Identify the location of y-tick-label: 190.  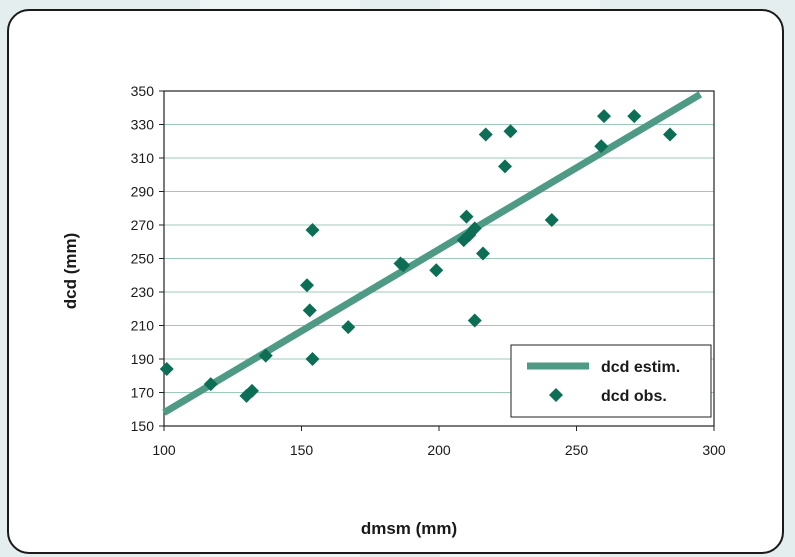
(143, 359).